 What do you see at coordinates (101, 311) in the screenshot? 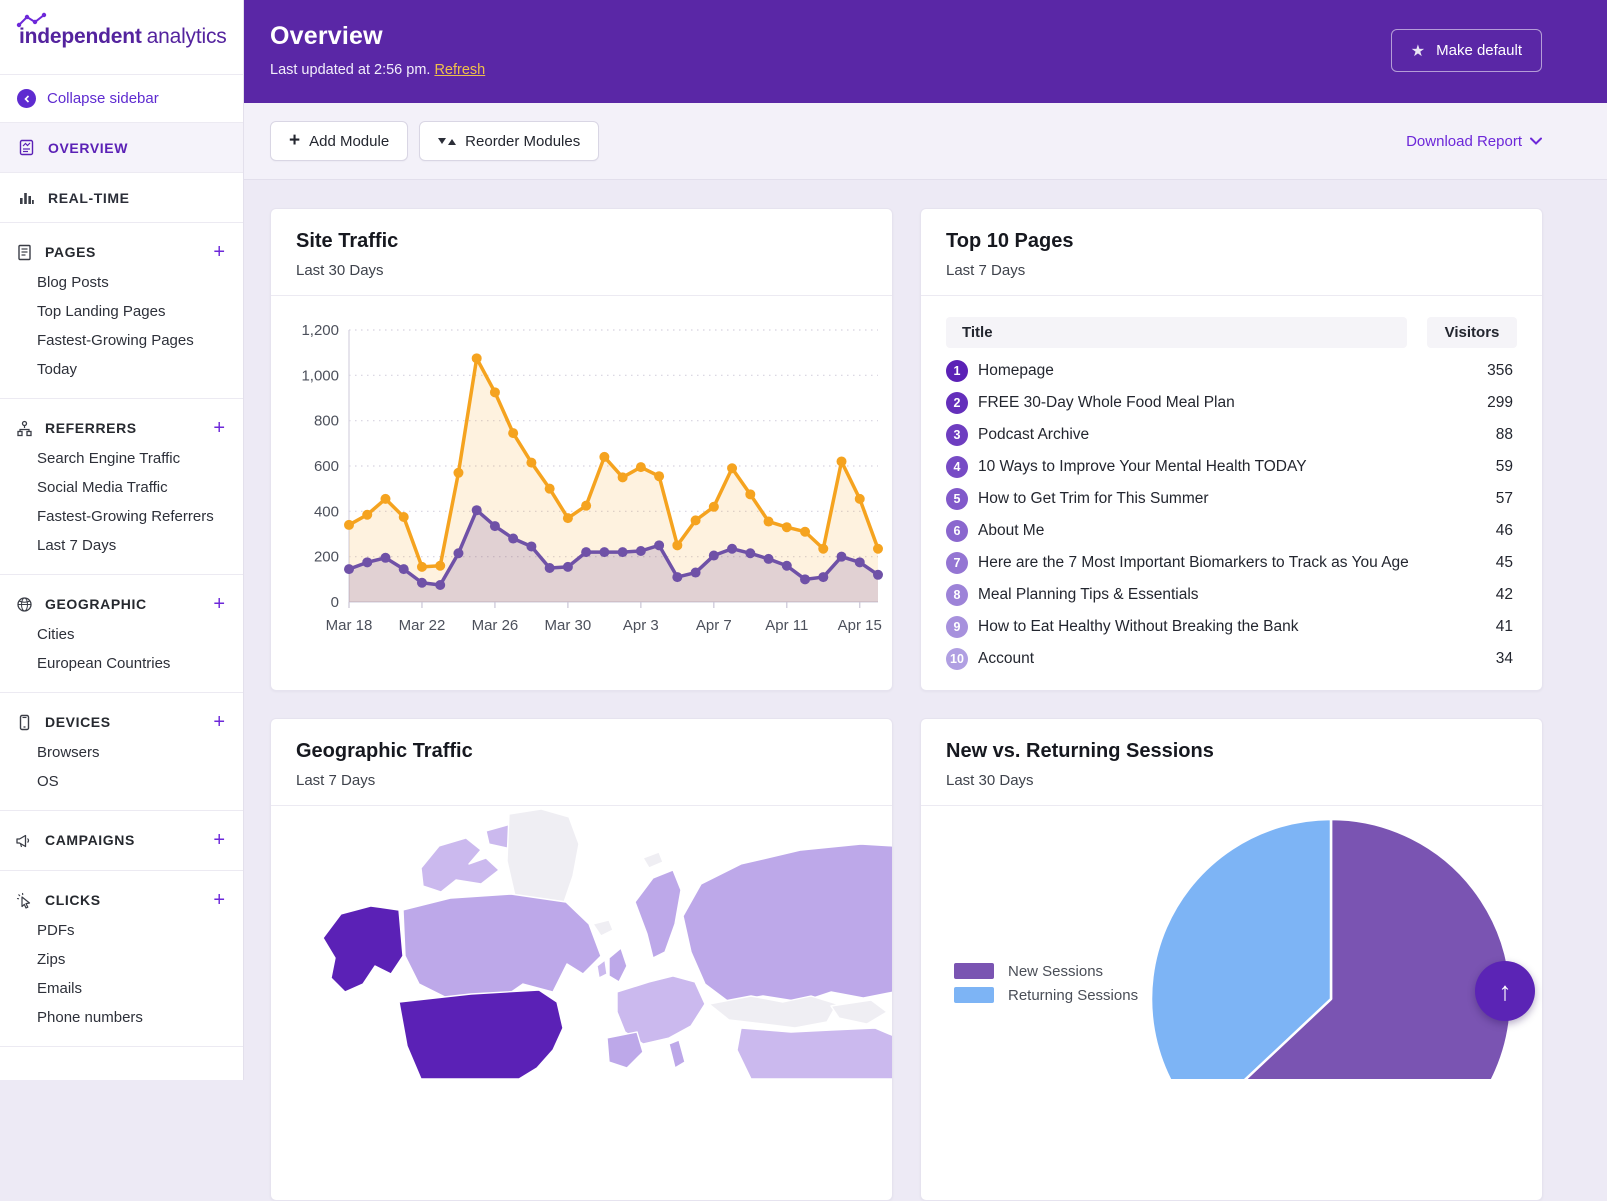
I see `sidebar-item-top-landing-pages: Top Landing Pages` at bounding box center [101, 311].